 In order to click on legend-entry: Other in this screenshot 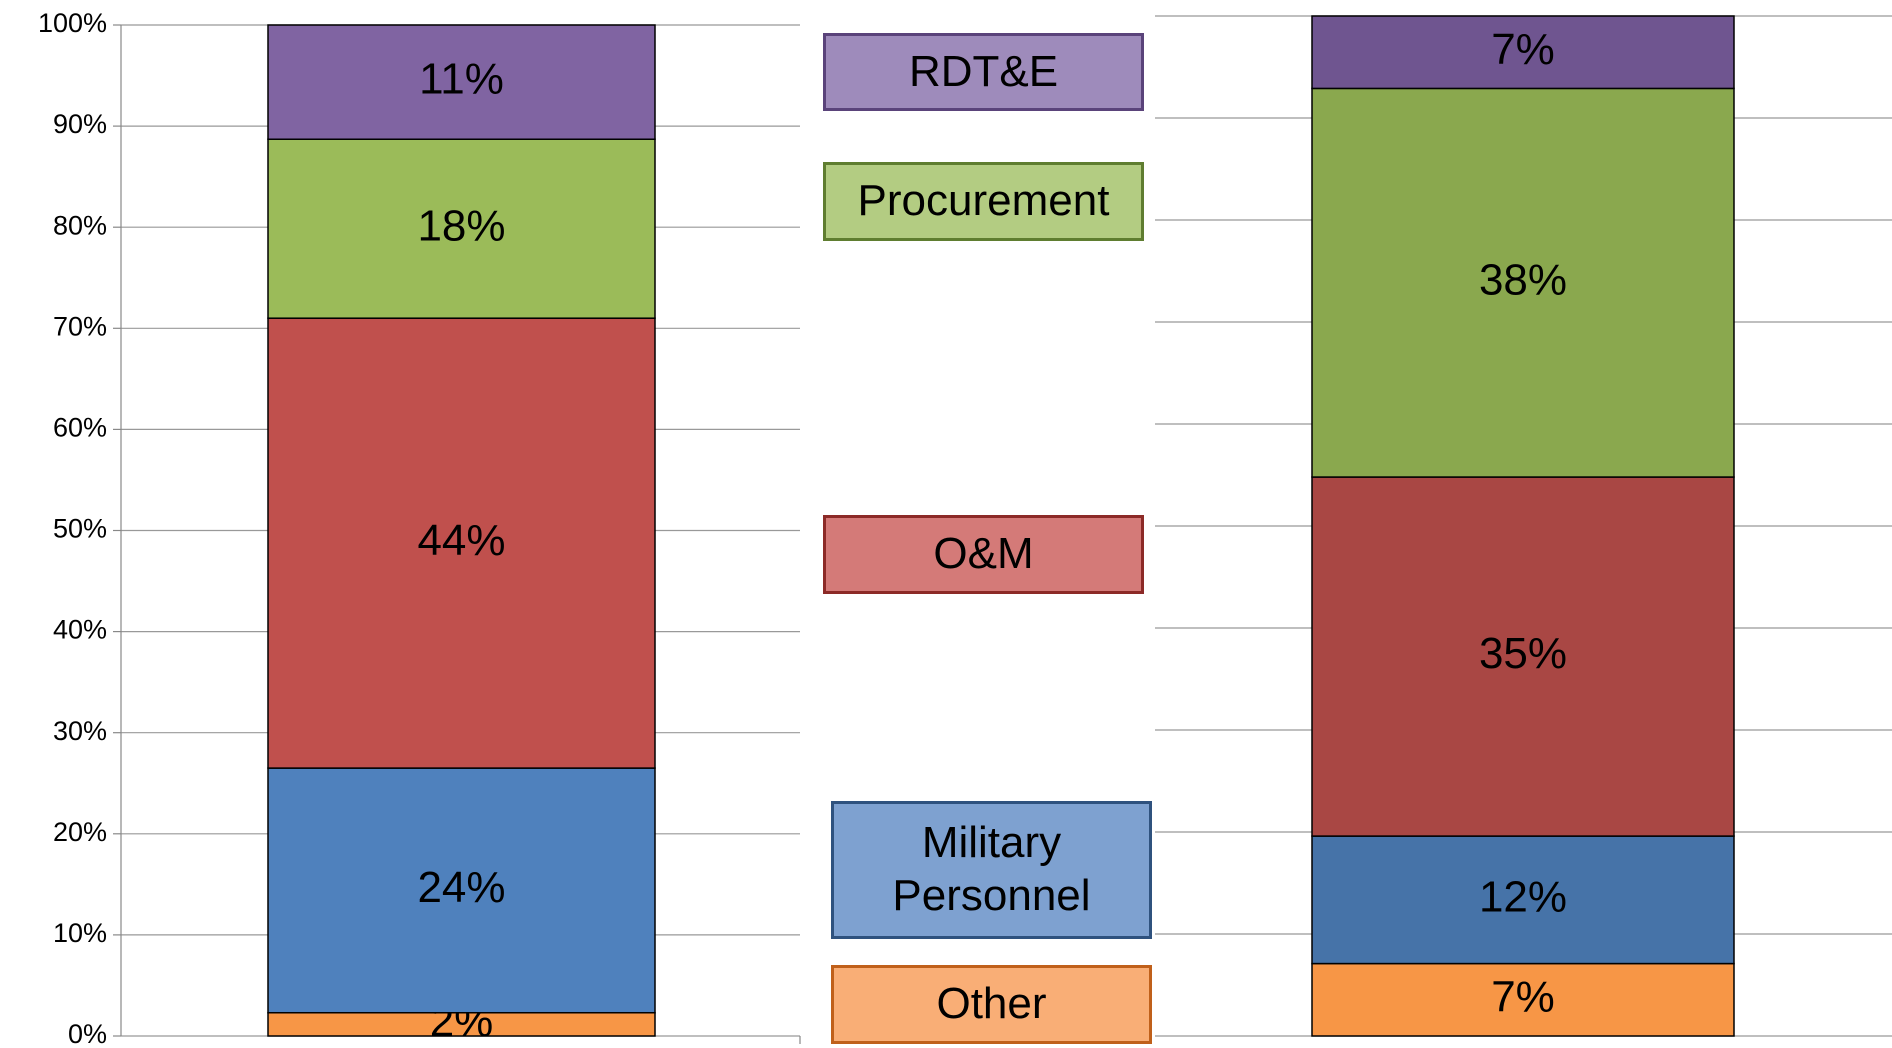, I will do `click(991, 1004)`.